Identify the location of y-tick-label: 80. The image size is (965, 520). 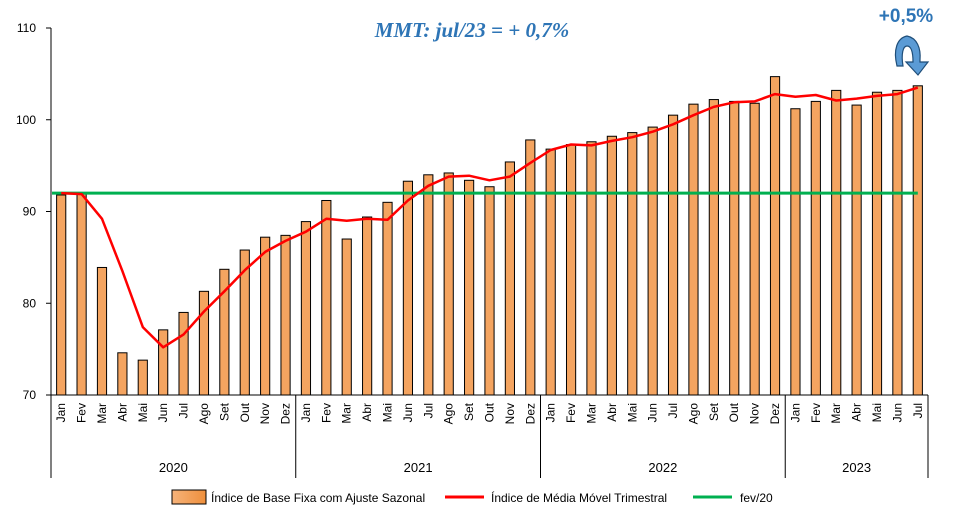
(30, 303).